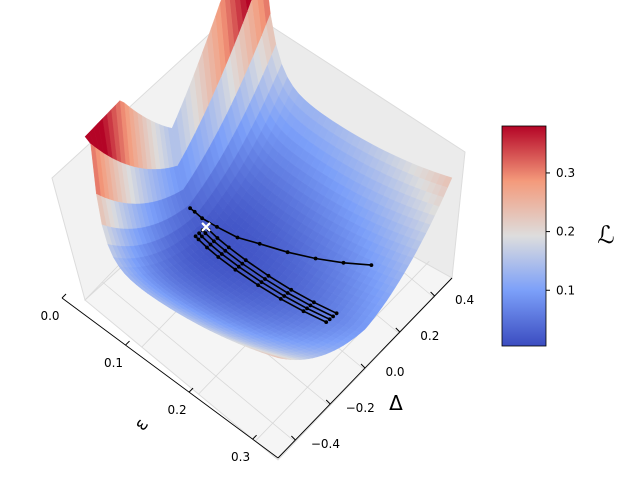  What do you see at coordinates (277, 357) in the screenshot?
I see `surface-patch` at bounding box center [277, 357].